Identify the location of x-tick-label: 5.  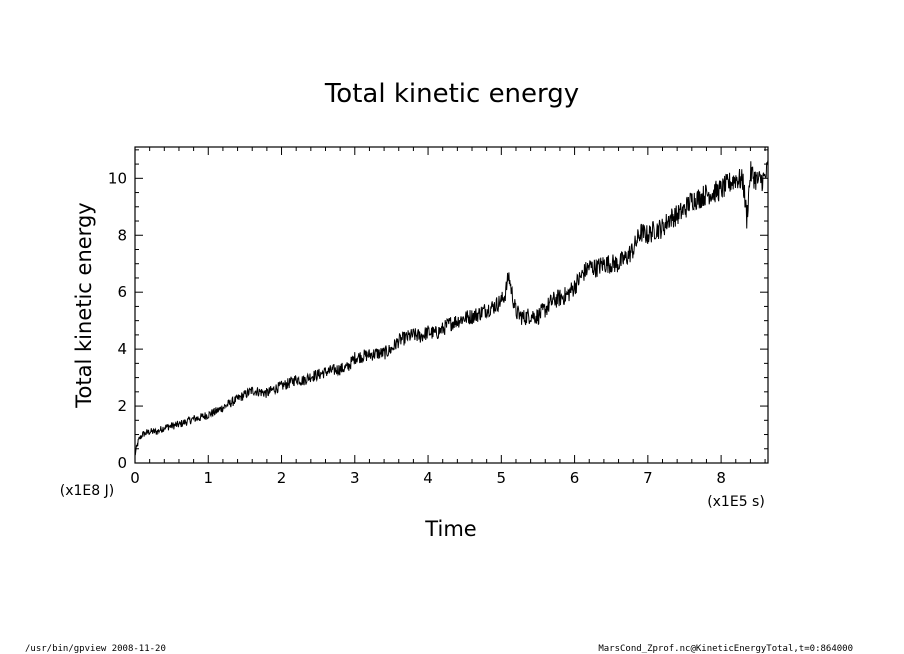
(502, 478).